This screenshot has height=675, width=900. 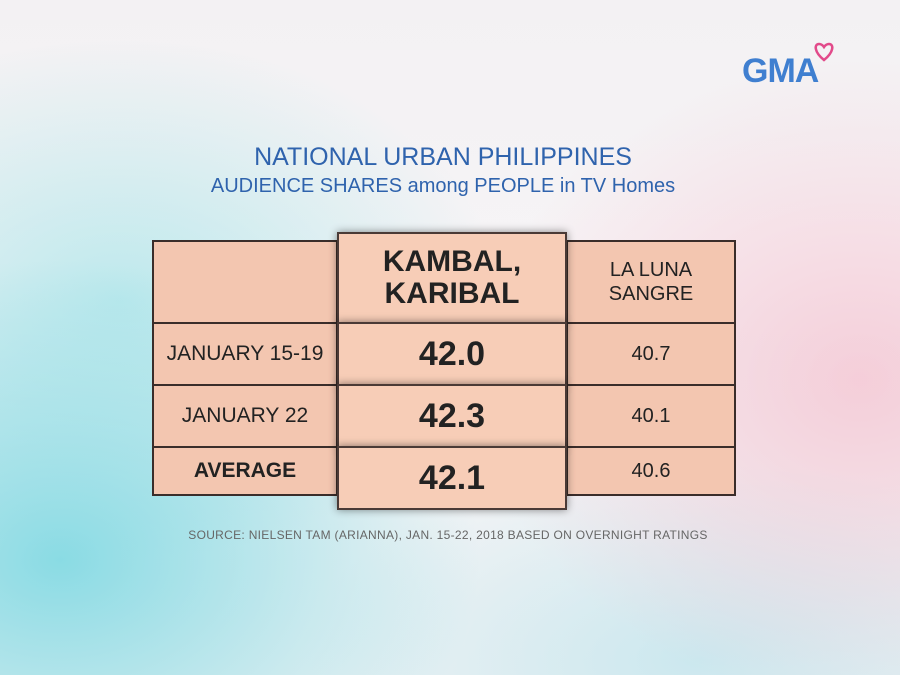 What do you see at coordinates (824, 52) in the screenshot?
I see `logo-heart` at bounding box center [824, 52].